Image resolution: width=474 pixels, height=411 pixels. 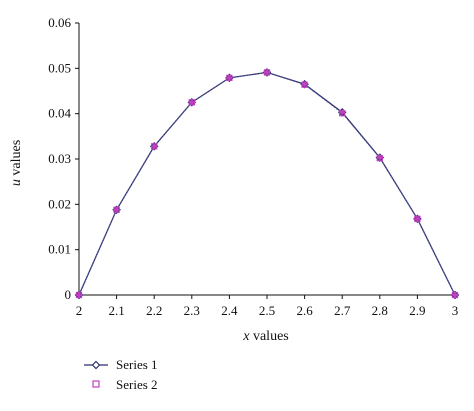 I want to click on y-axis-label-rest: values, so click(x=16, y=159).